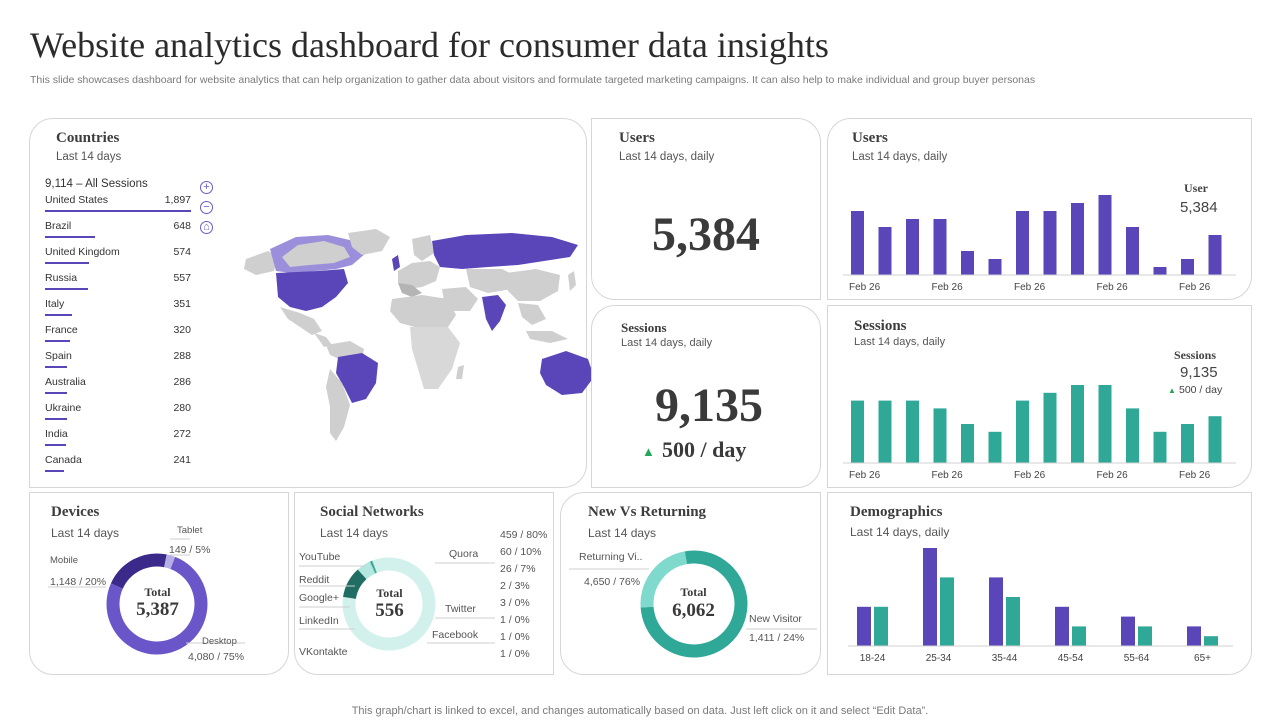 Image resolution: width=1280 pixels, height=720 pixels. I want to click on country-value: 574, so click(182, 252).